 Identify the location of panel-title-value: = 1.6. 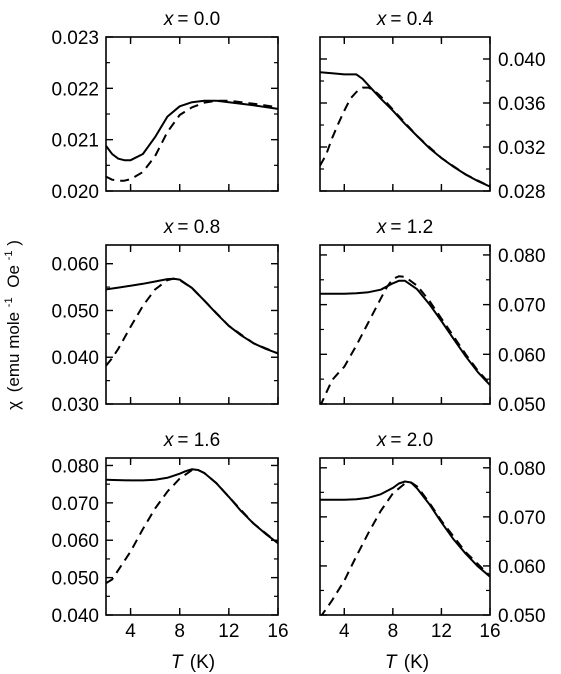
(198, 440).